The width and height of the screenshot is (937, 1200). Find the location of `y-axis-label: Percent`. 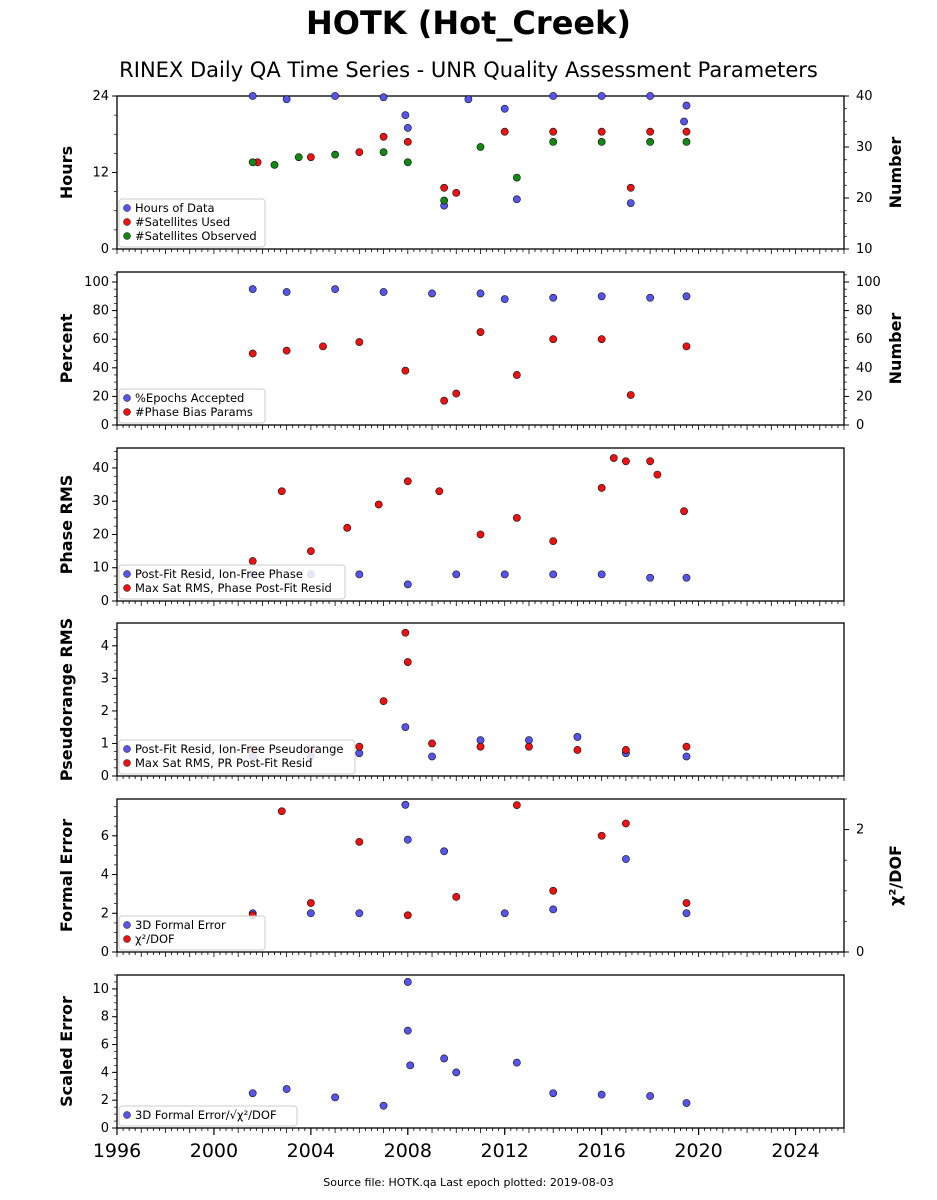

y-axis-label: Percent is located at coordinates (66, 348).